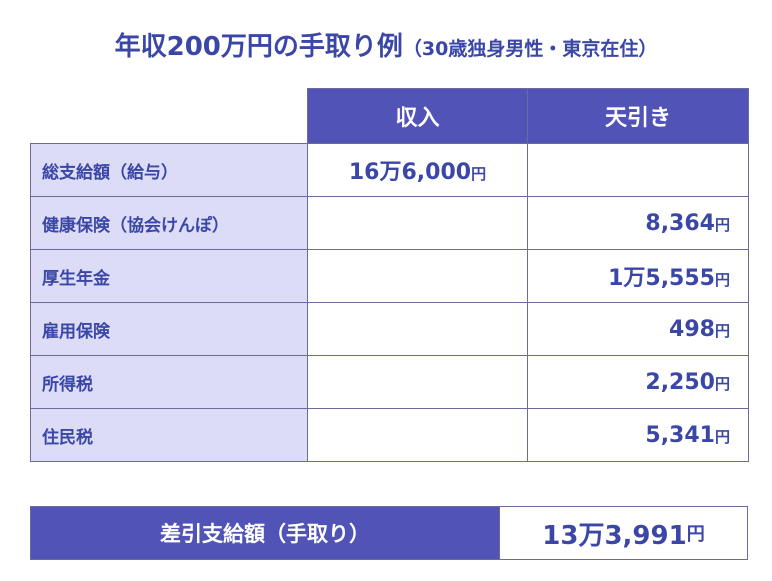 This screenshot has height=581, width=772. I want to click on deduction-cell: 8,364円, so click(638, 223).